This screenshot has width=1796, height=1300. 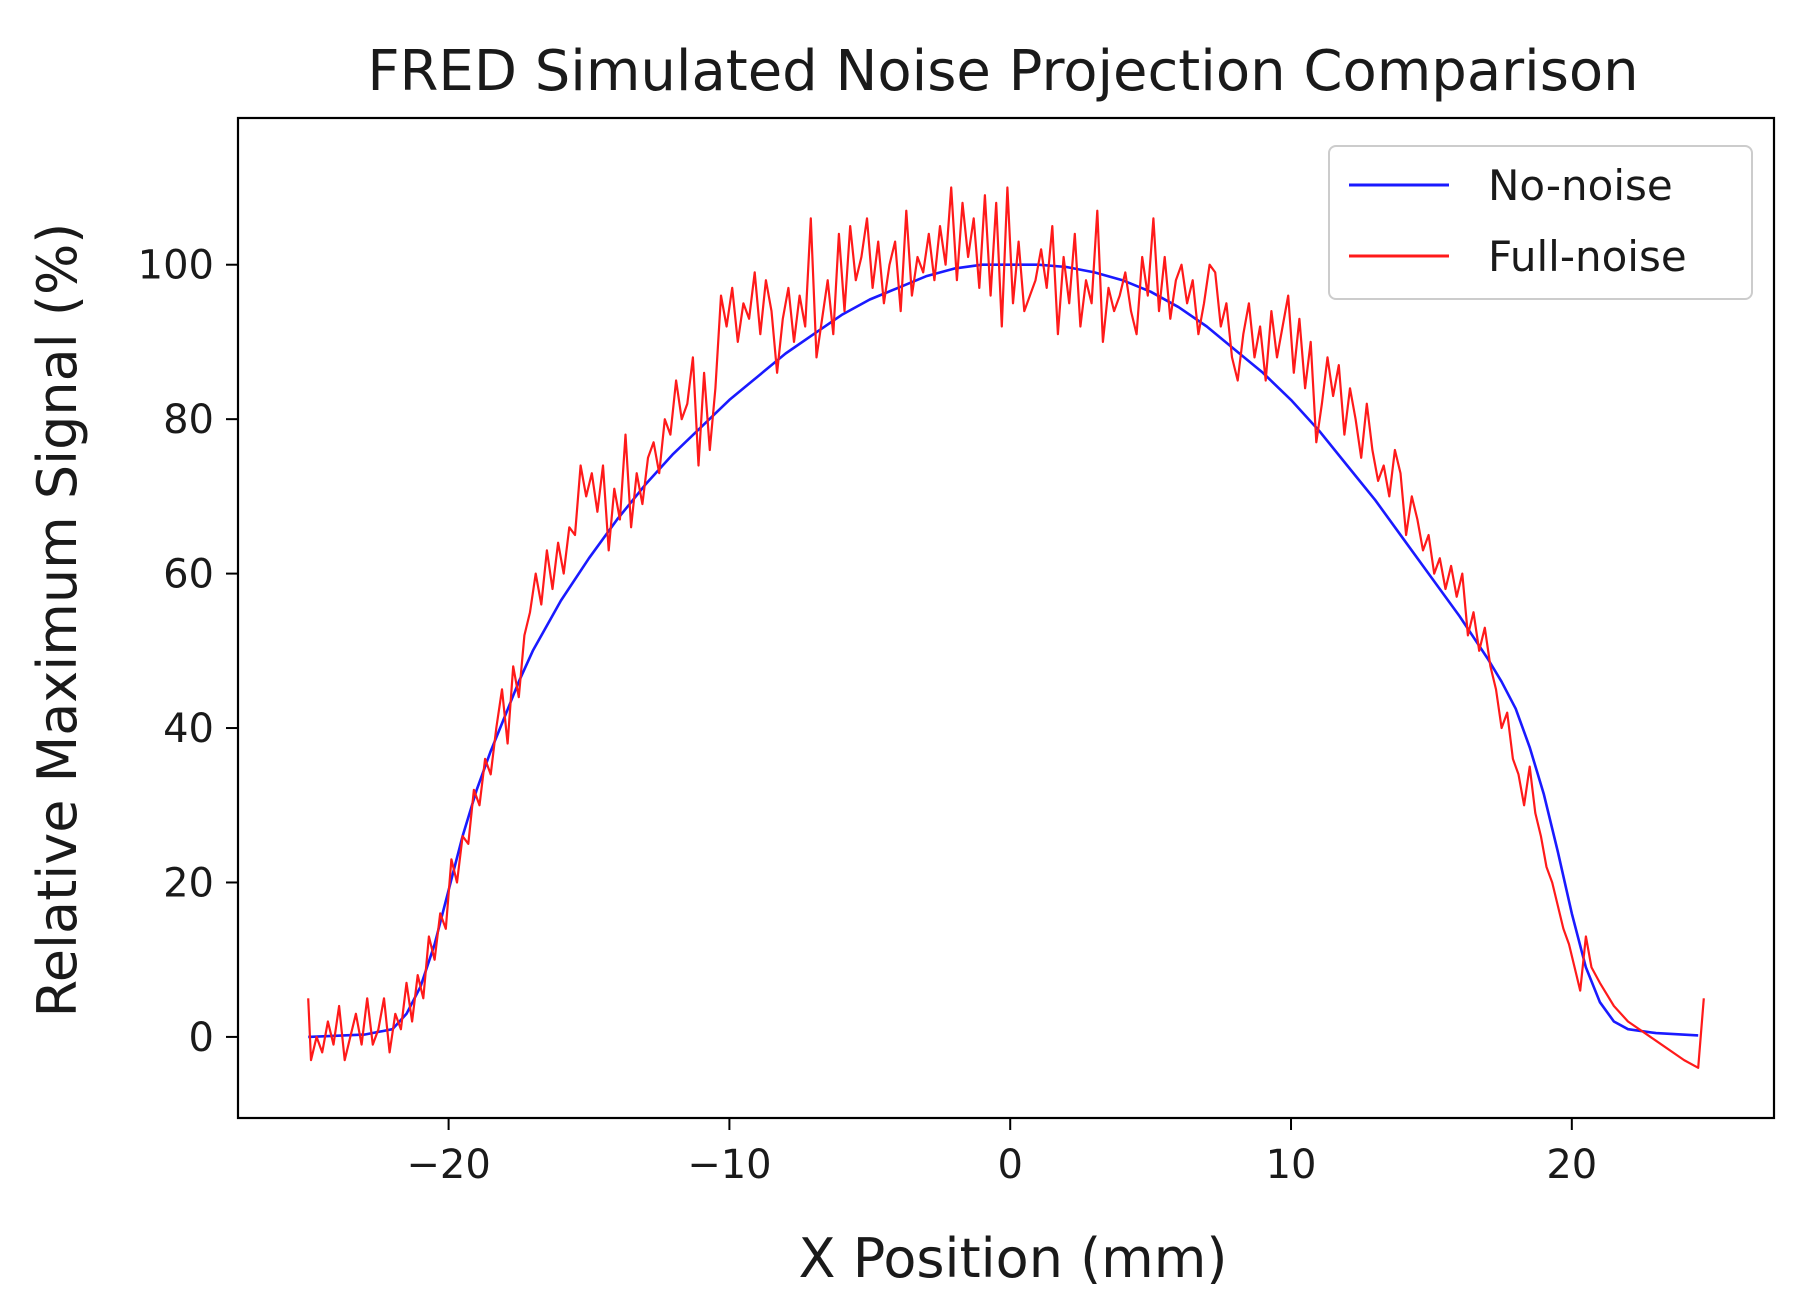 What do you see at coordinates (188, 729) in the screenshot?
I see `y-tick-label: 40` at bounding box center [188, 729].